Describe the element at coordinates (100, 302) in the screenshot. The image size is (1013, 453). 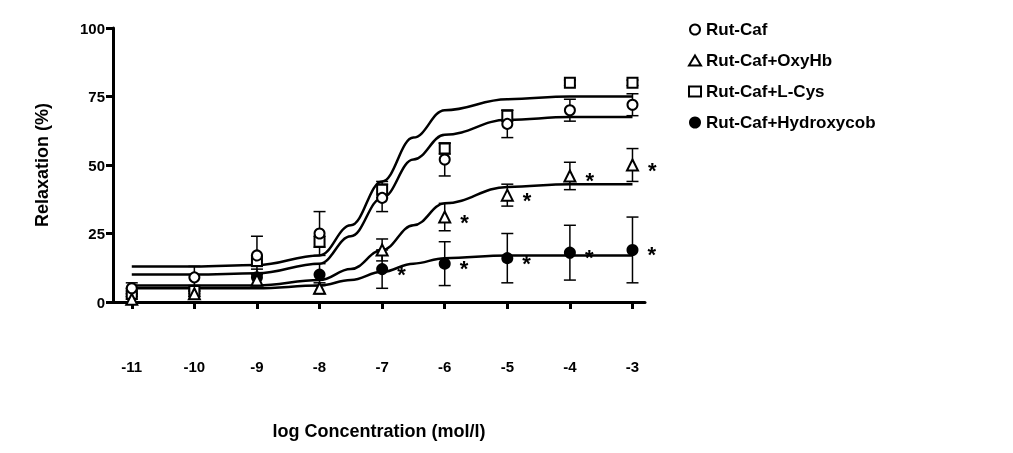
I see `y-tick-label: 0` at that location.